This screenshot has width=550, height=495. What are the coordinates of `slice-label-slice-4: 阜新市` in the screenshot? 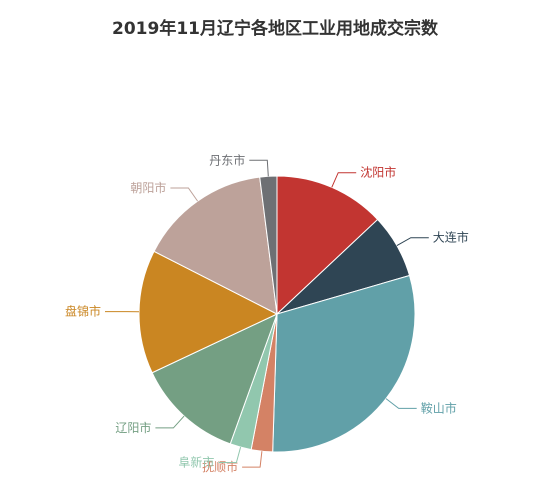 It's located at (196, 462).